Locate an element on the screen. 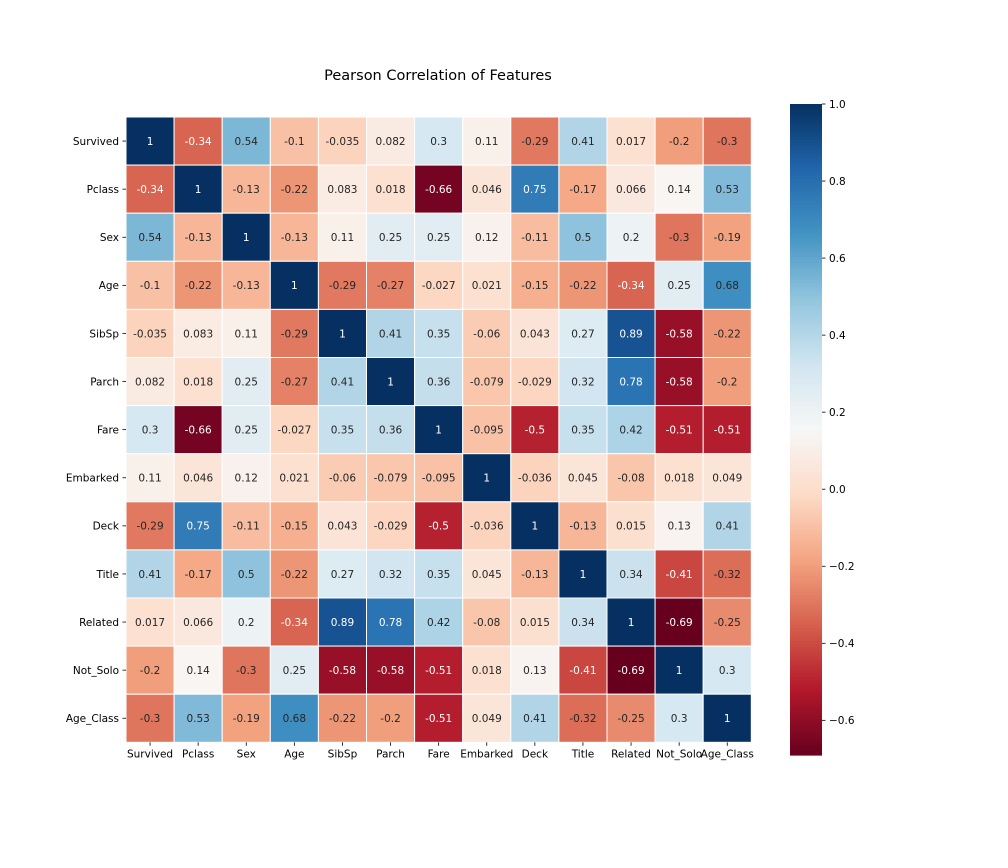  colorbar-tick-label: 0.2 is located at coordinates (837, 413).